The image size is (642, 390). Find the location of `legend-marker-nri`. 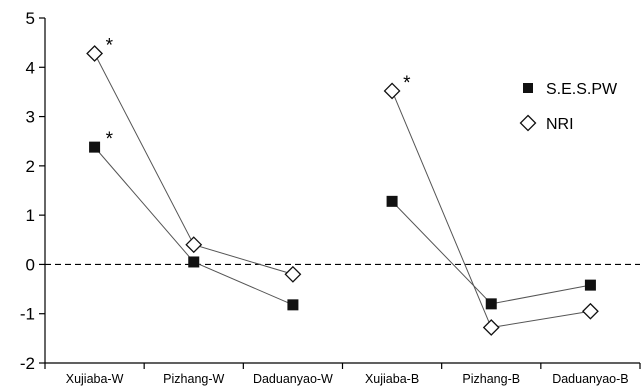

legend-marker-nri is located at coordinates (528, 123).